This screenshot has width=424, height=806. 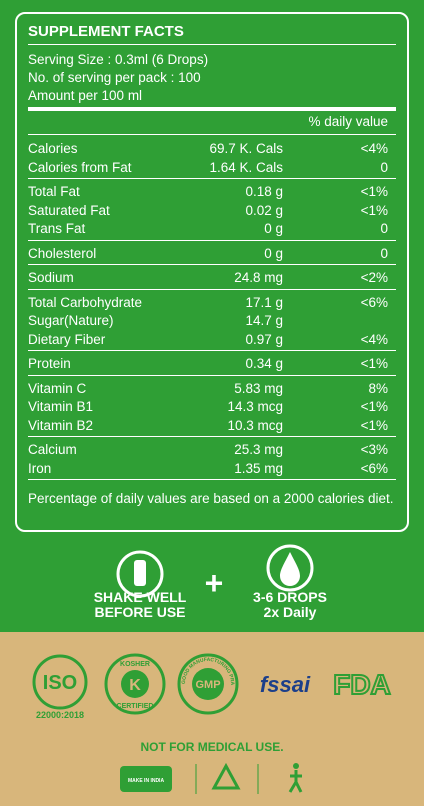 What do you see at coordinates (61, 425) in the screenshot?
I see `nutrient-name: Vitamin B2` at bounding box center [61, 425].